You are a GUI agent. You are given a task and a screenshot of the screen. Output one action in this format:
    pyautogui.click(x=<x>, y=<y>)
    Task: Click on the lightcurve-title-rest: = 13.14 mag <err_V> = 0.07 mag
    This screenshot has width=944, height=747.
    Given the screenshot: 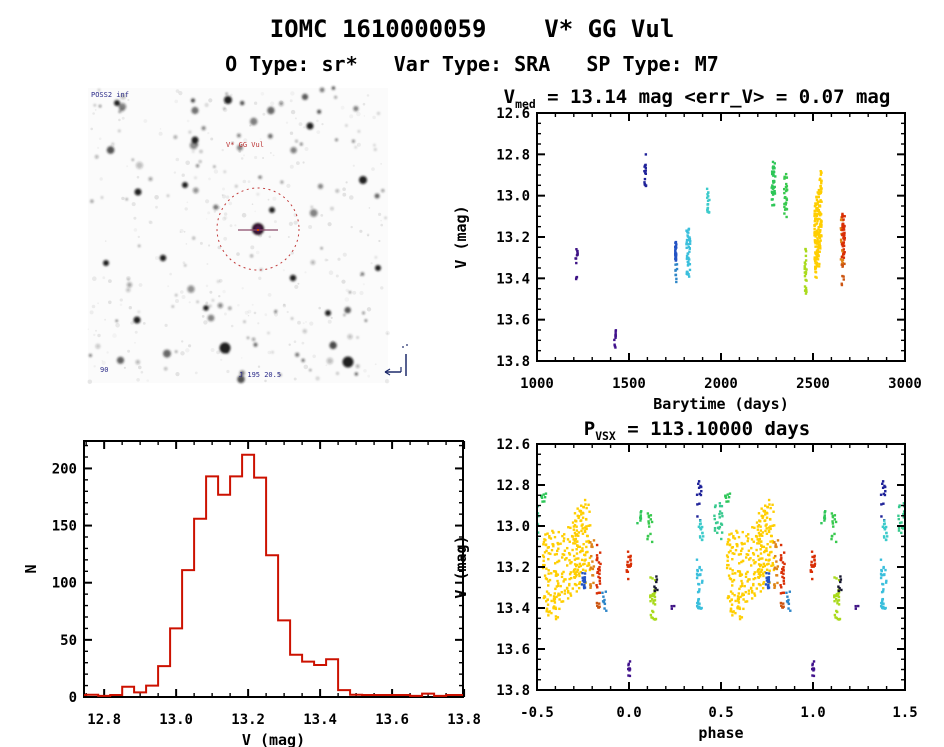 What is the action you would take?
    pyautogui.click(x=713, y=97)
    